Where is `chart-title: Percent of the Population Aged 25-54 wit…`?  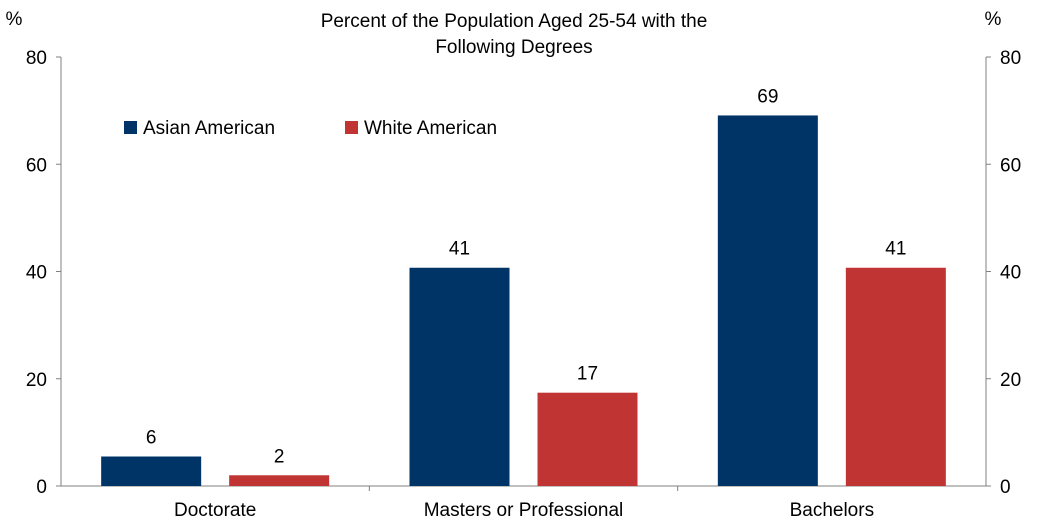
chart-title: Percent of the Population Aged 25-54 wit… is located at coordinates (514, 34).